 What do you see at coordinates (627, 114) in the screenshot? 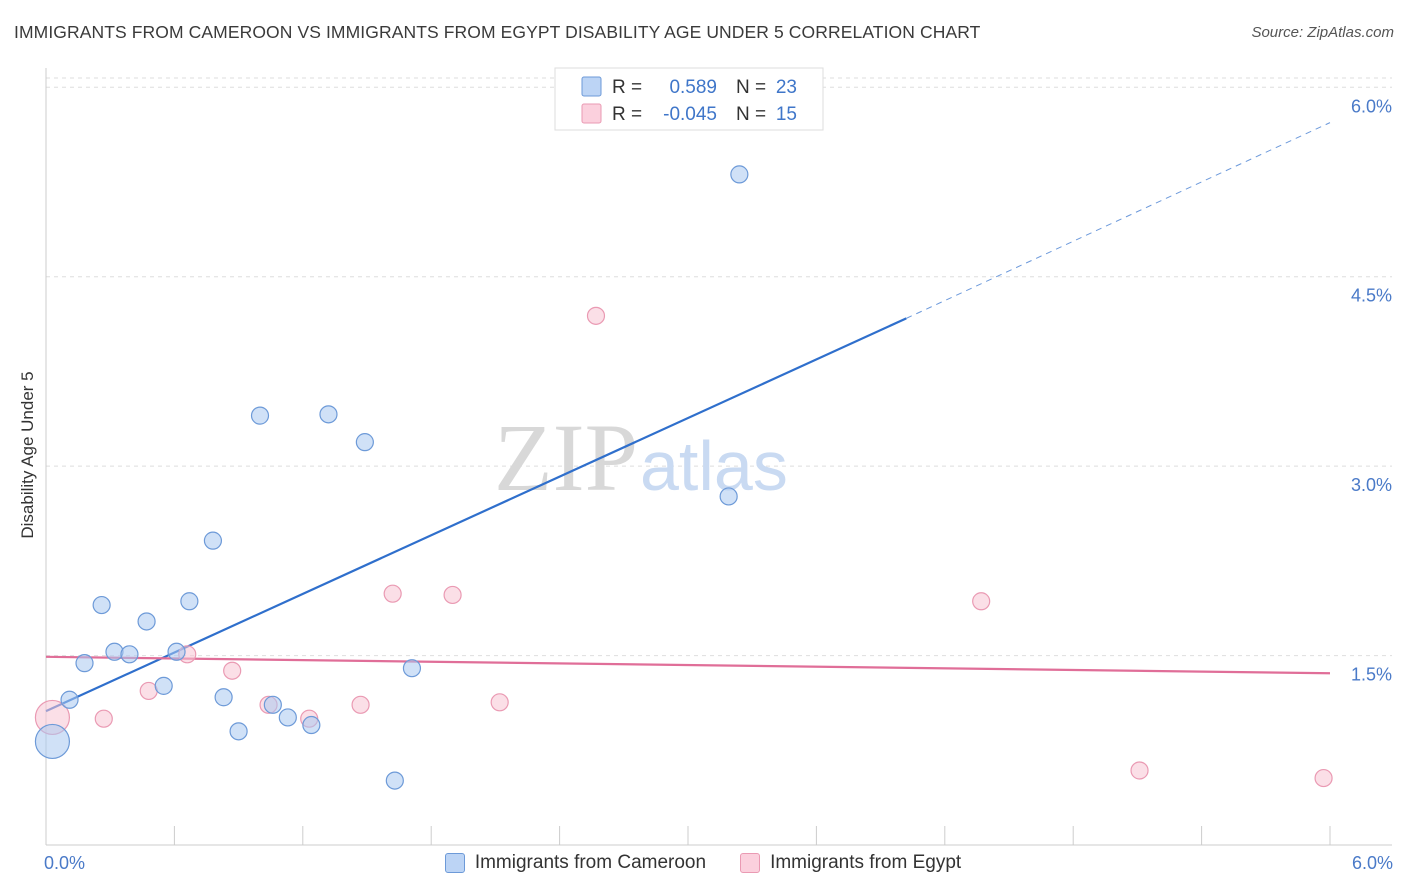
I see `legend-r-label-2: R =` at bounding box center [627, 114].